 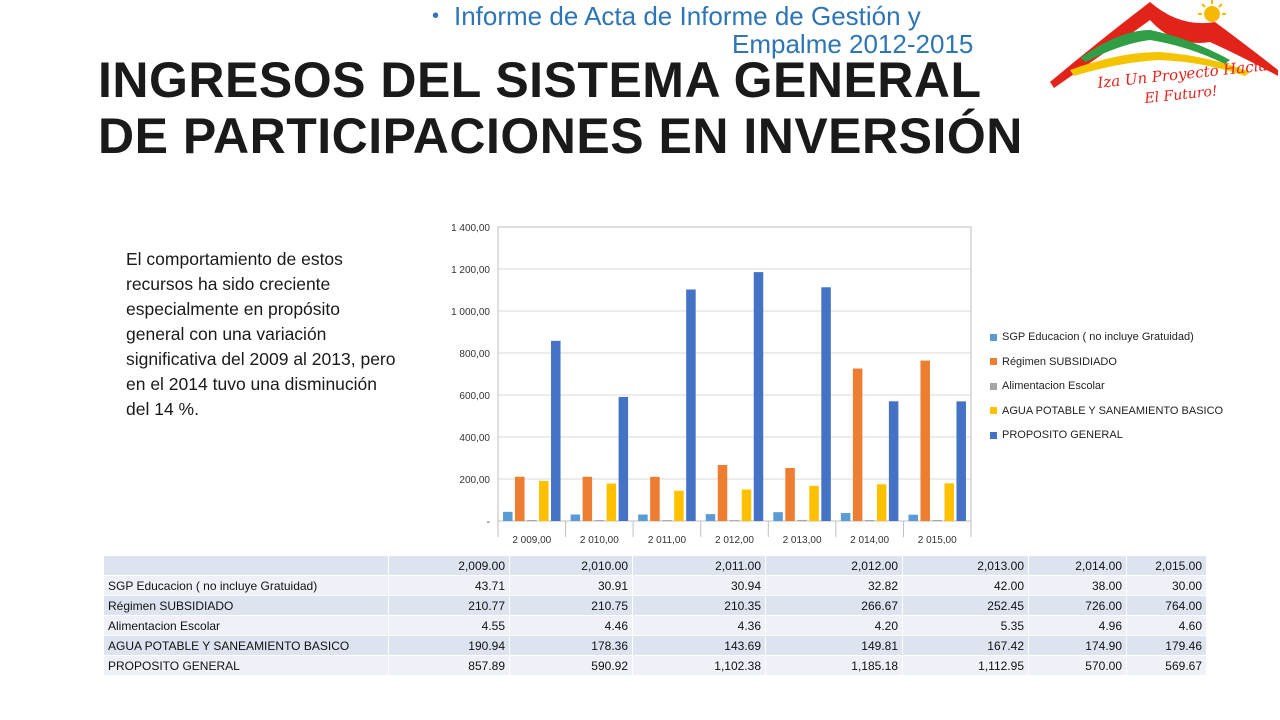 I want to click on municipal-logo: Iza Un Proyecto Hacia El Futuro!, so click(x=1164, y=53).